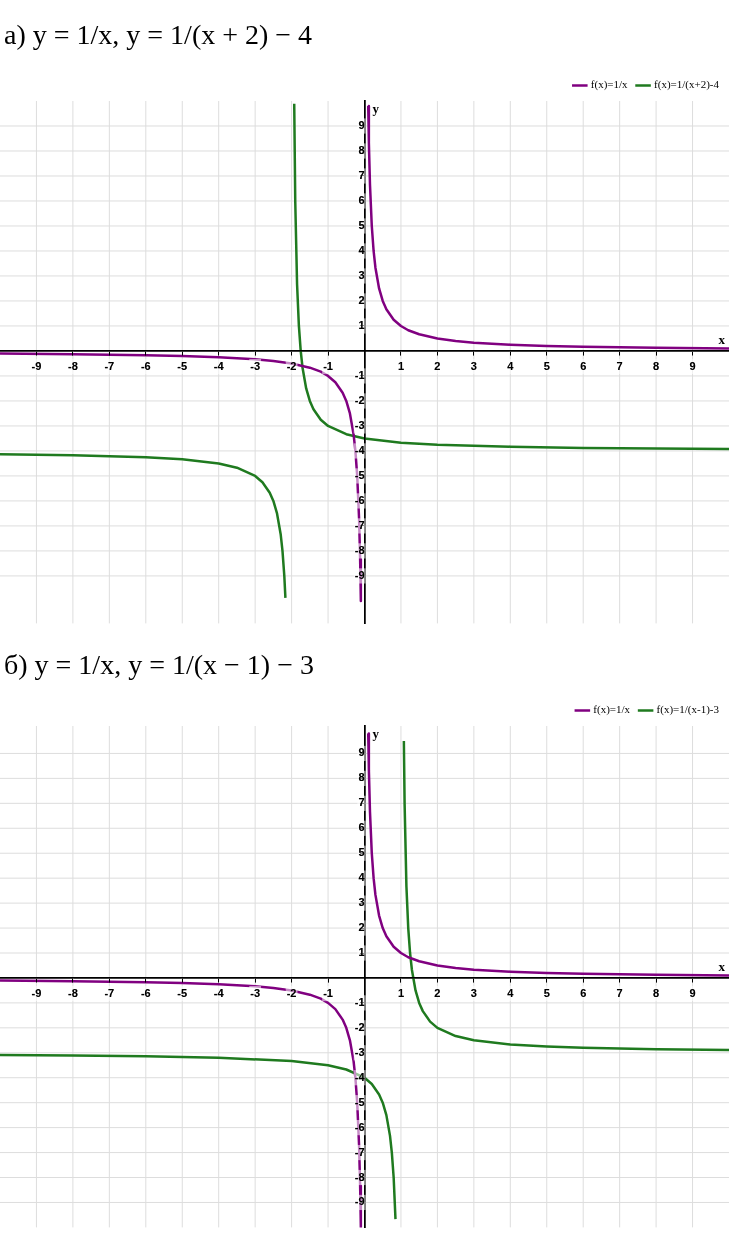 The width and height of the screenshot is (729, 1239). I want to click on legend-label: f(x)=1/(x+2)-4, so click(687, 85).